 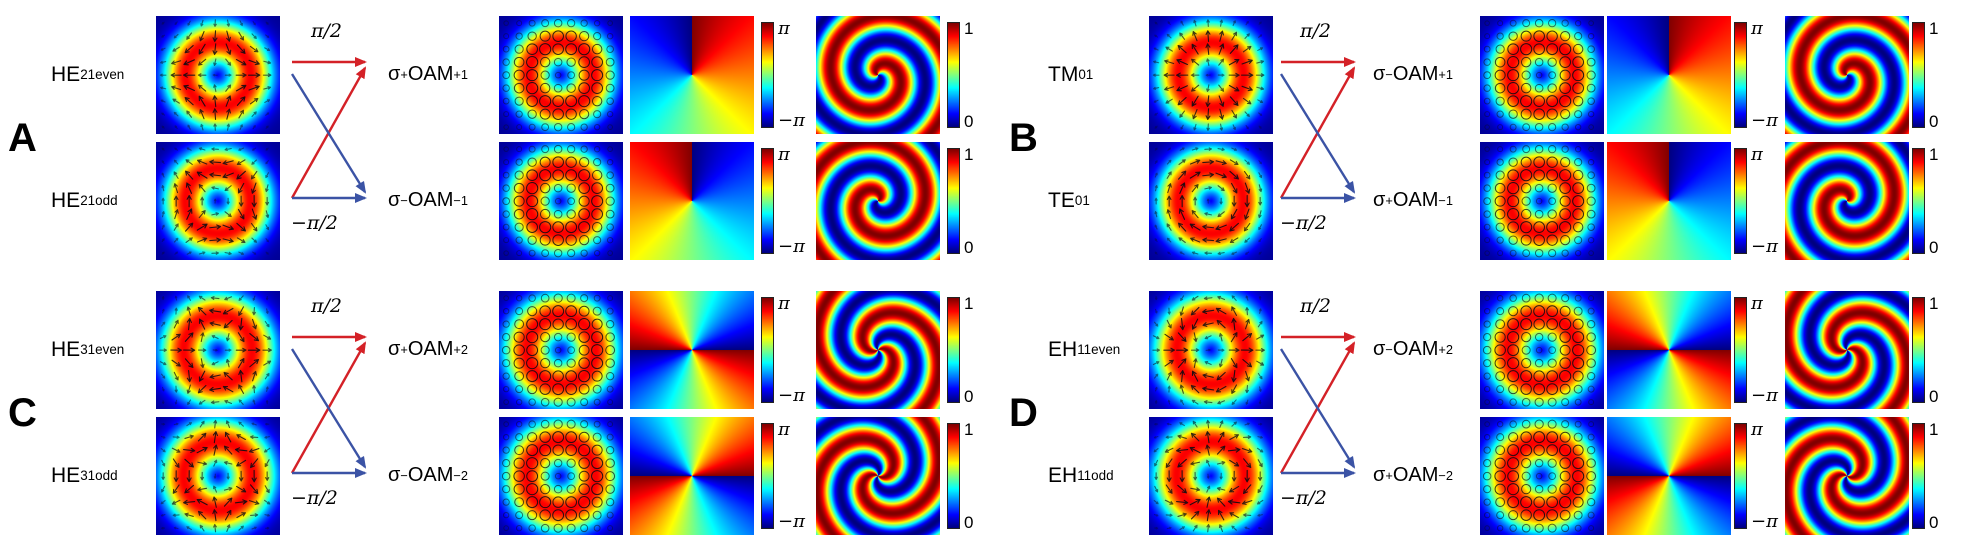 I want to click on intensity-colorbar-top: 1 0, so click(x=1930, y=350).